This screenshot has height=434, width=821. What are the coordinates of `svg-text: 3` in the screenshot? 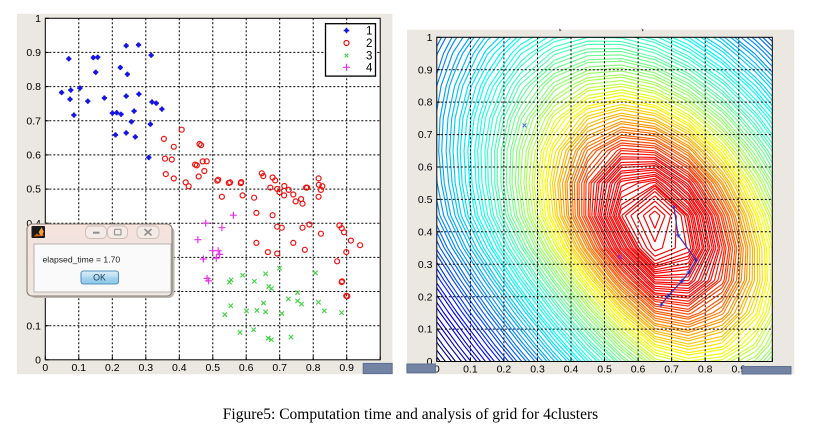 It's located at (369, 57).